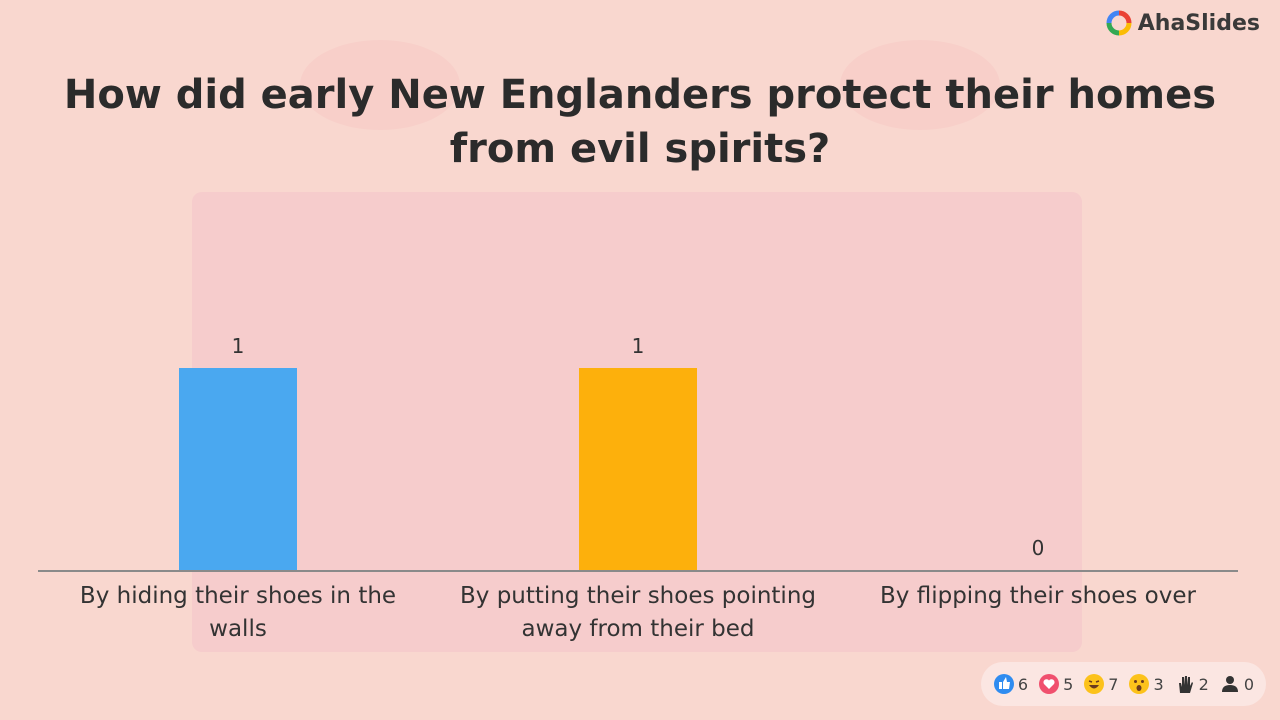 The width and height of the screenshot is (1280, 720). Describe the element at coordinates (1038, 548) in the screenshot. I see `value-label: 0` at that location.